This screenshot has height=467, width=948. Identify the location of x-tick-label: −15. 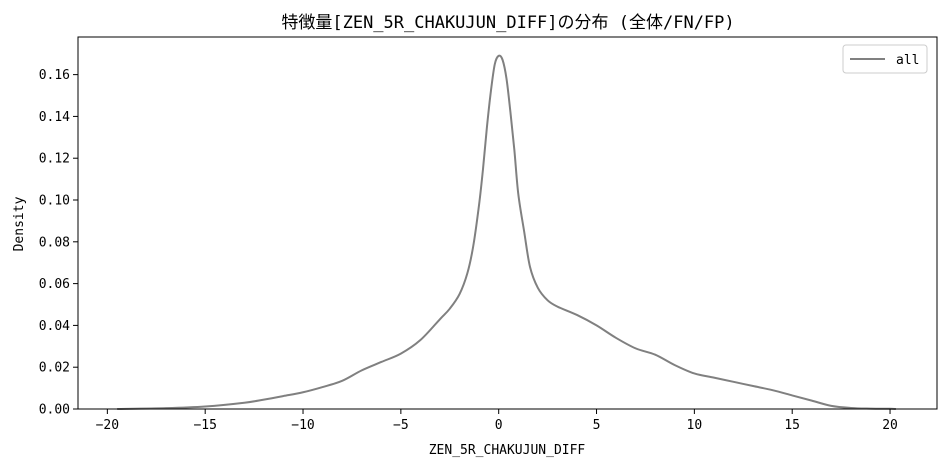
(204, 425).